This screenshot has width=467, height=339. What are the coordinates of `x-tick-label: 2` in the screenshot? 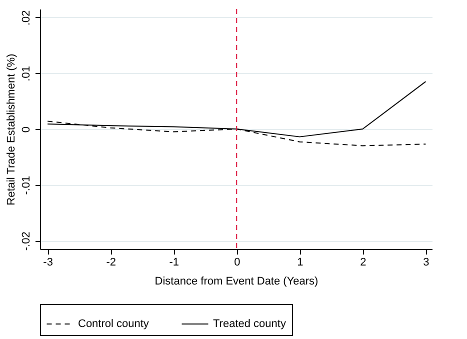 It's located at (363, 262).